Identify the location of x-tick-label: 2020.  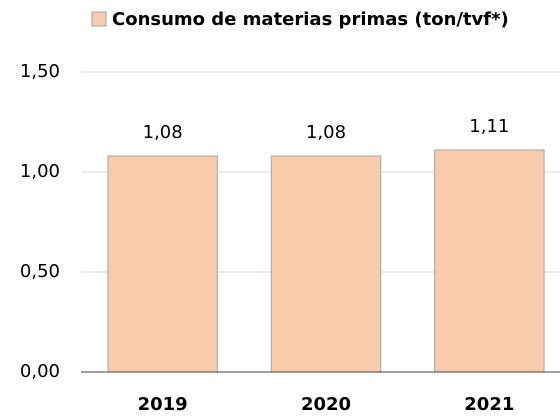
(326, 404).